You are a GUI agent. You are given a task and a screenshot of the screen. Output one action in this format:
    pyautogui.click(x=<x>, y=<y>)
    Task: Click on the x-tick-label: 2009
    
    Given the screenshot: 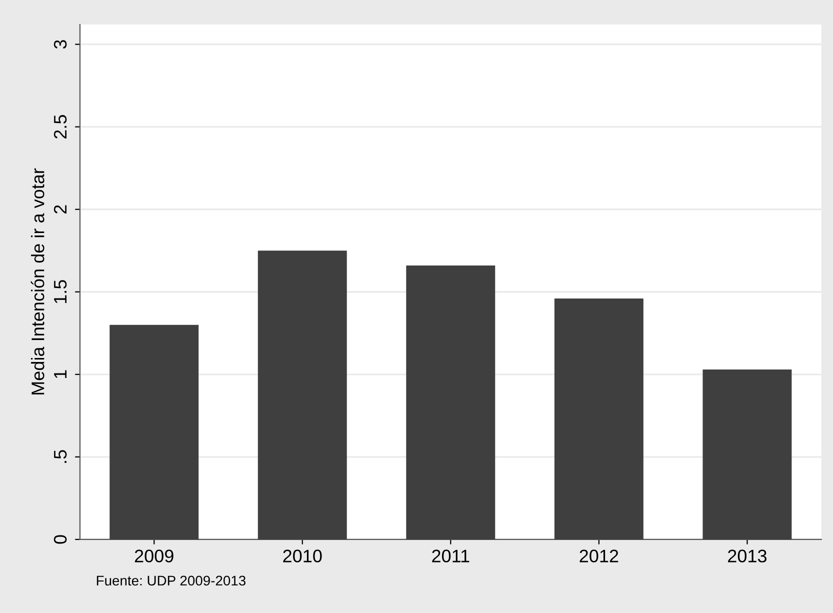 What is the action you would take?
    pyautogui.click(x=154, y=556)
    